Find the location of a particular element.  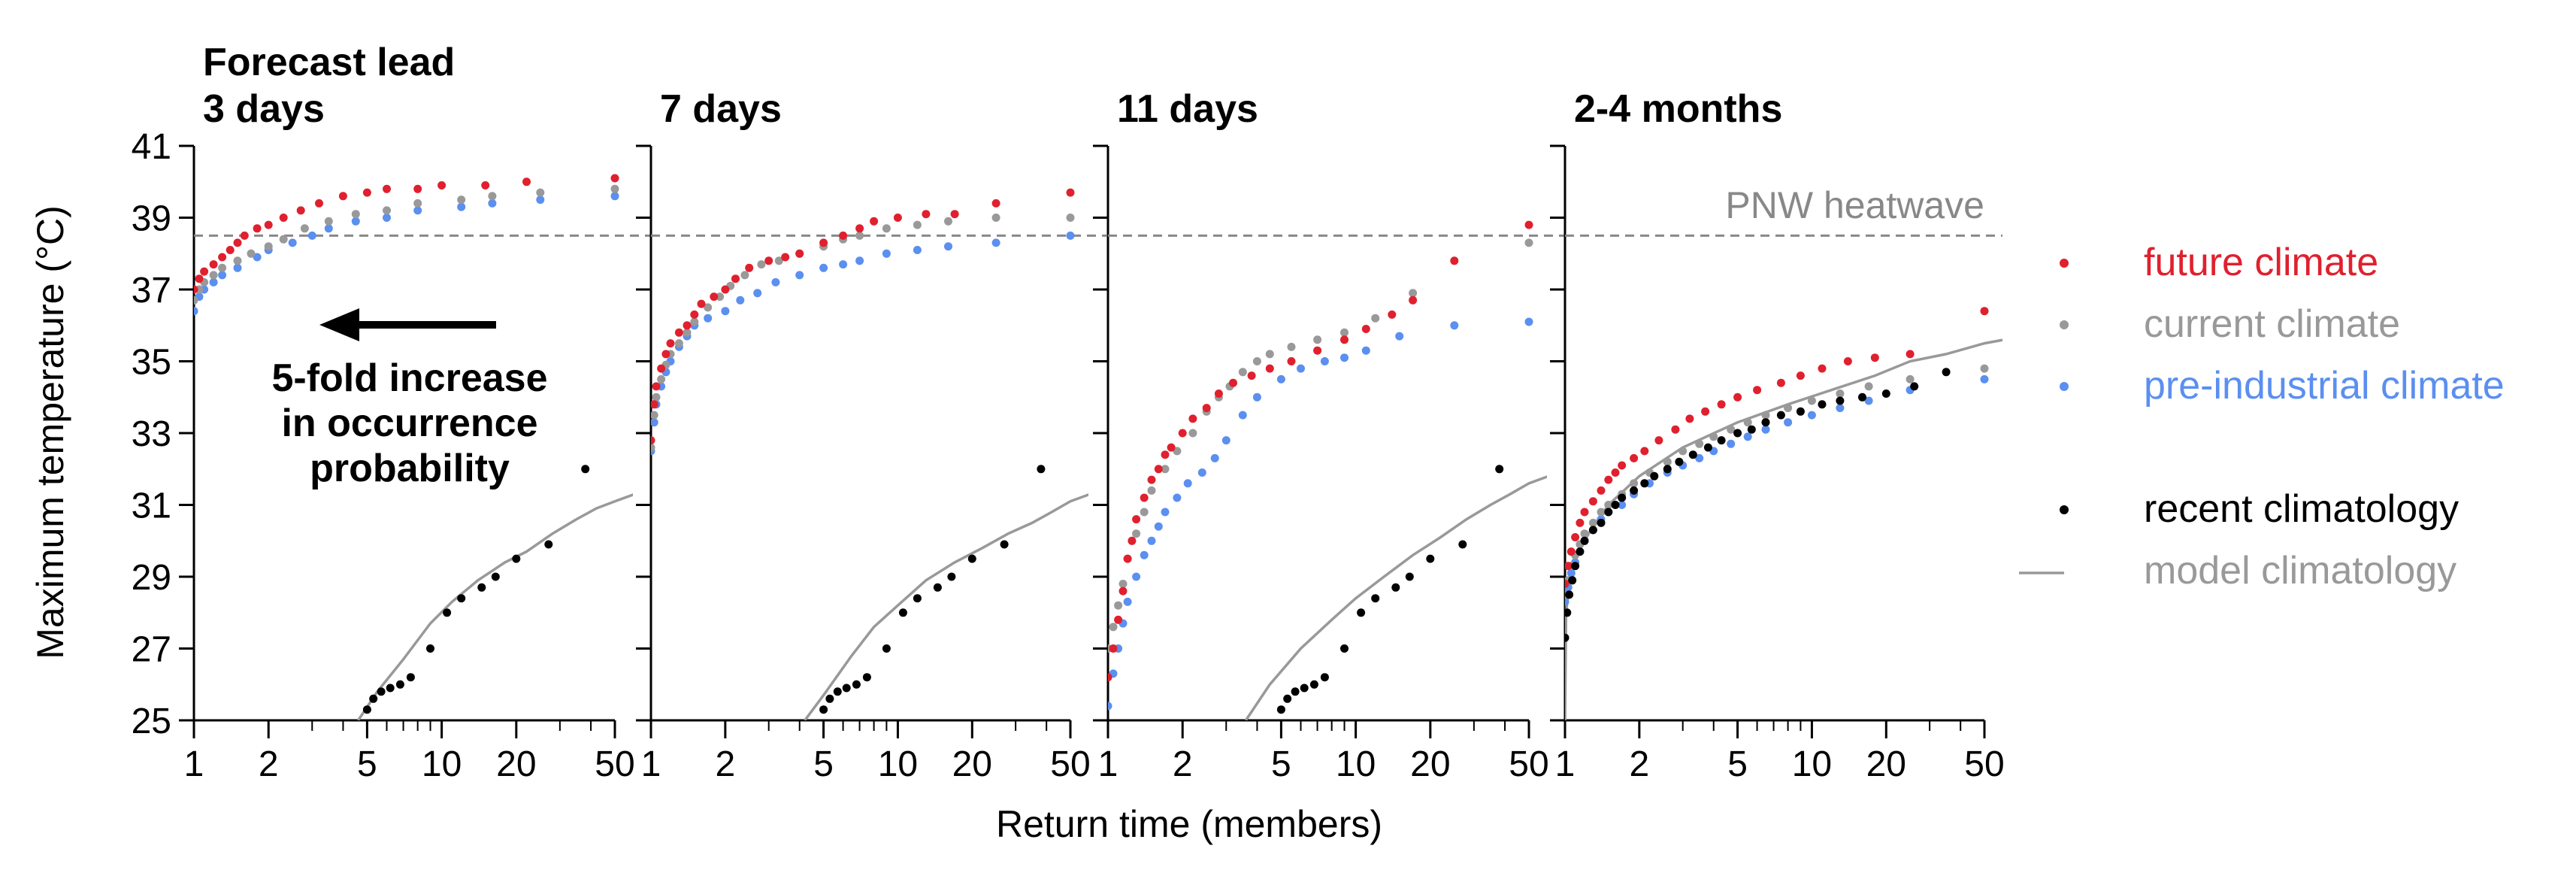

y-tick-label: 25 is located at coordinates (151, 721).